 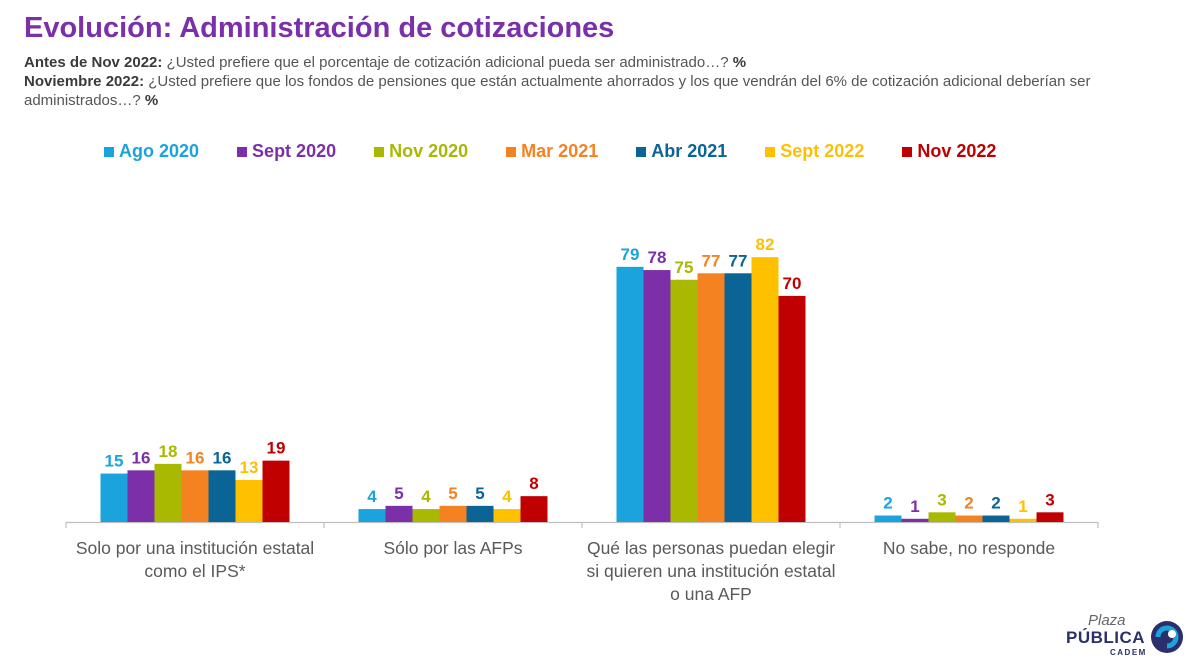 I want to click on data-label: 8, so click(x=533, y=483).